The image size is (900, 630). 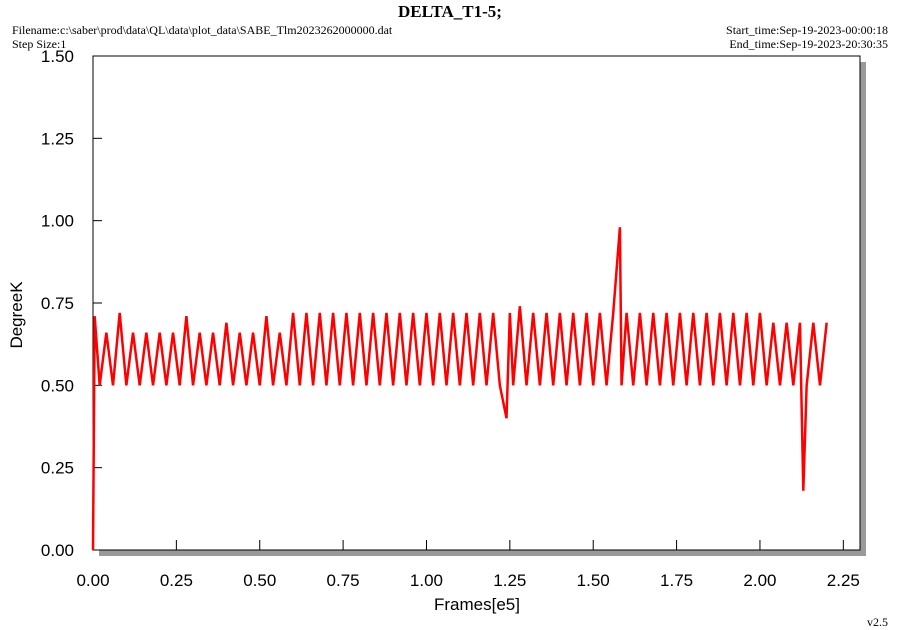 I want to click on version: v2.5, so click(x=877, y=622).